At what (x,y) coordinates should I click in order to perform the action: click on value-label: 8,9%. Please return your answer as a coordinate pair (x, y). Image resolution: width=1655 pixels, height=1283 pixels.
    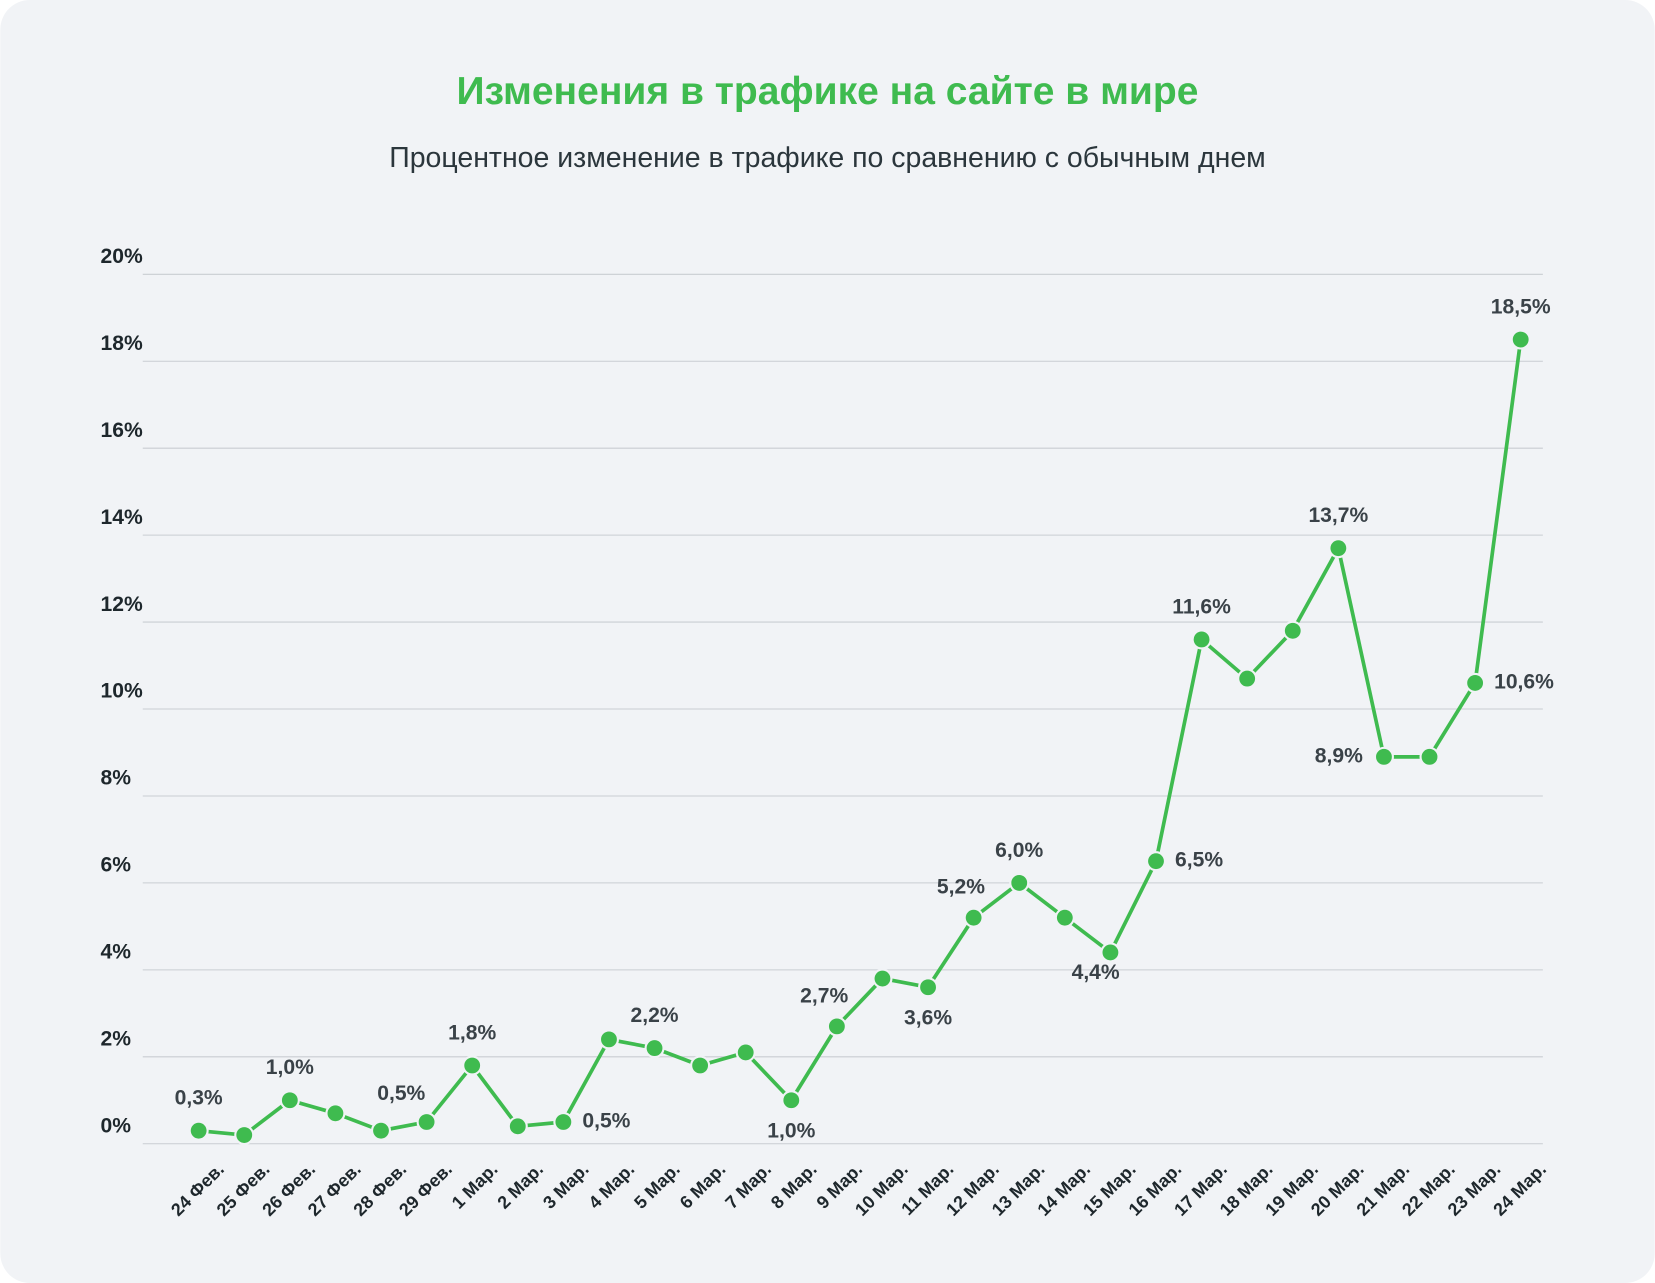
    Looking at the image, I should click on (1339, 755).